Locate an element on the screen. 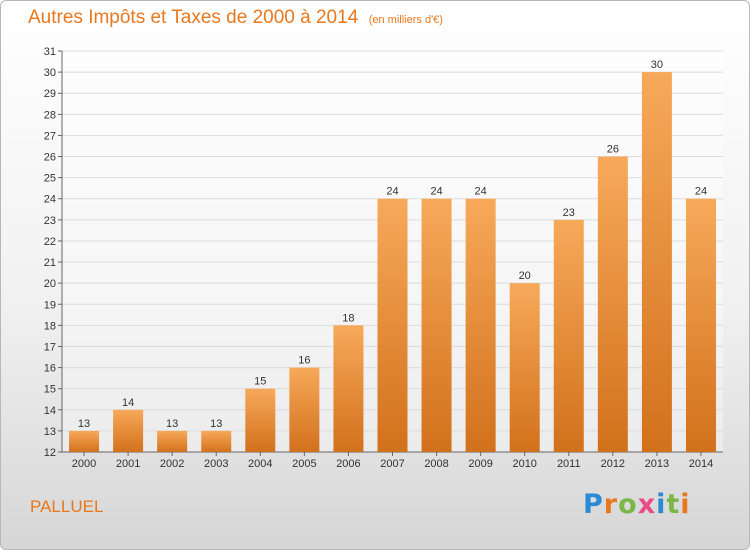  data-label: 26 is located at coordinates (613, 150).